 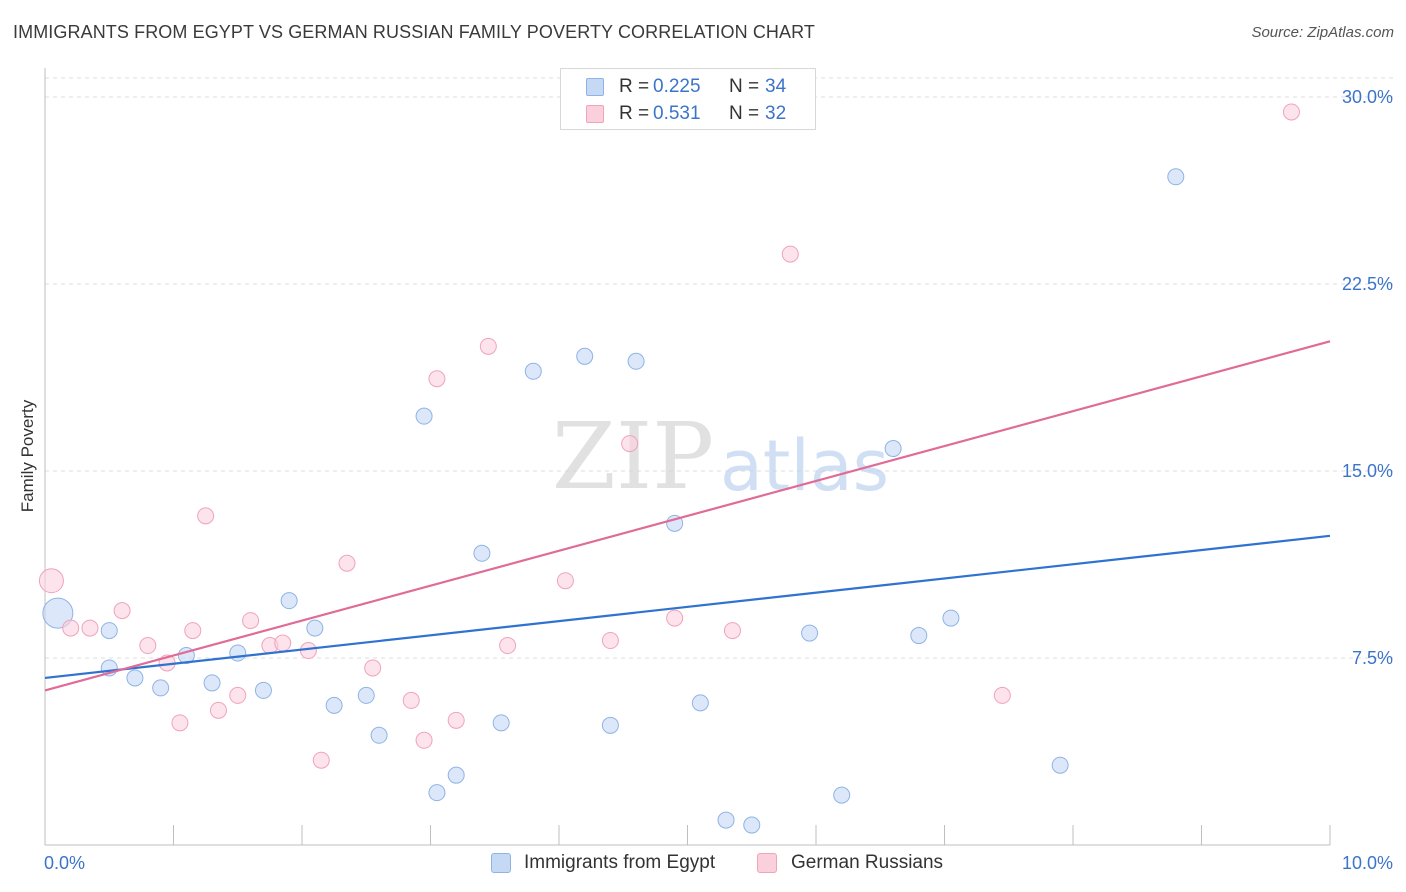 I want to click on legend-n-value: 32, so click(x=776, y=113).